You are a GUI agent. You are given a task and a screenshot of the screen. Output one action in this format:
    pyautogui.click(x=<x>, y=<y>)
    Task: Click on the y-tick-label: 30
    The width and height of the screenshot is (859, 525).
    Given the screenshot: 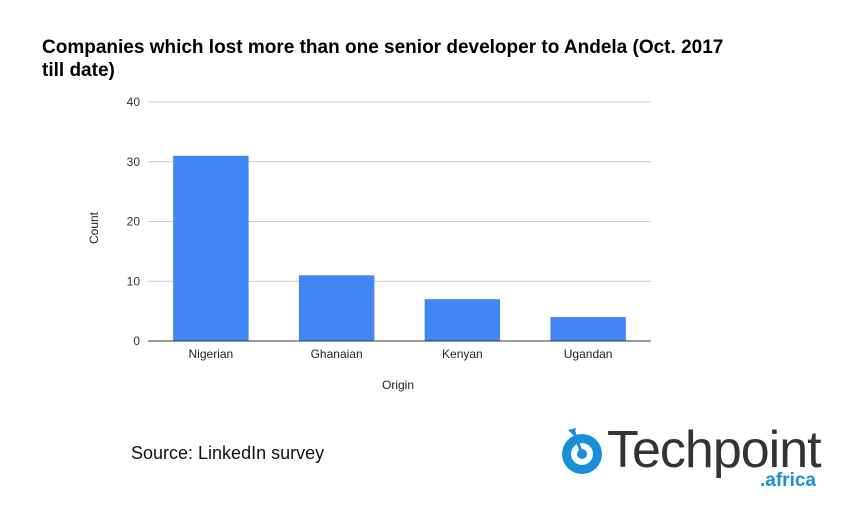 What is the action you would take?
    pyautogui.click(x=134, y=162)
    